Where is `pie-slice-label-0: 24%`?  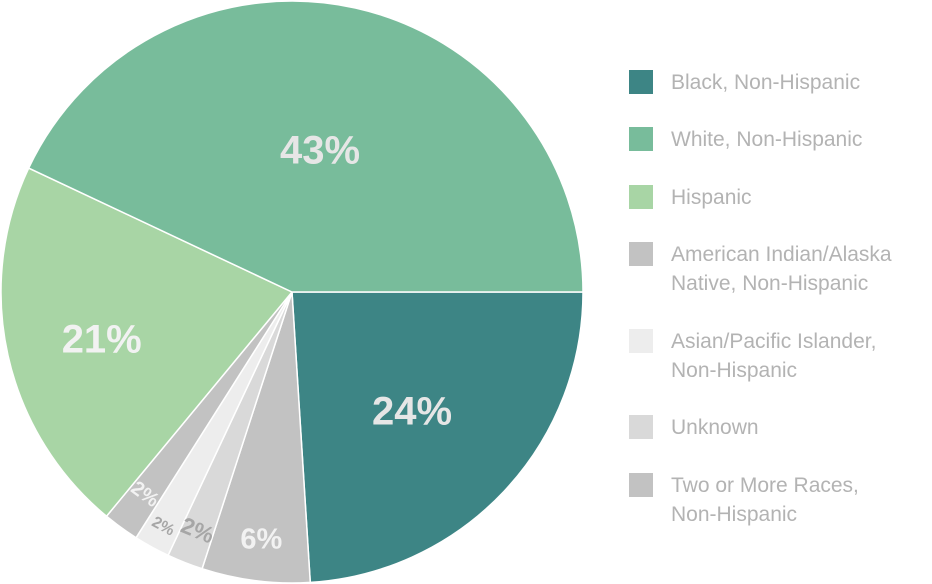 pie-slice-label-0: 24% is located at coordinates (412, 412).